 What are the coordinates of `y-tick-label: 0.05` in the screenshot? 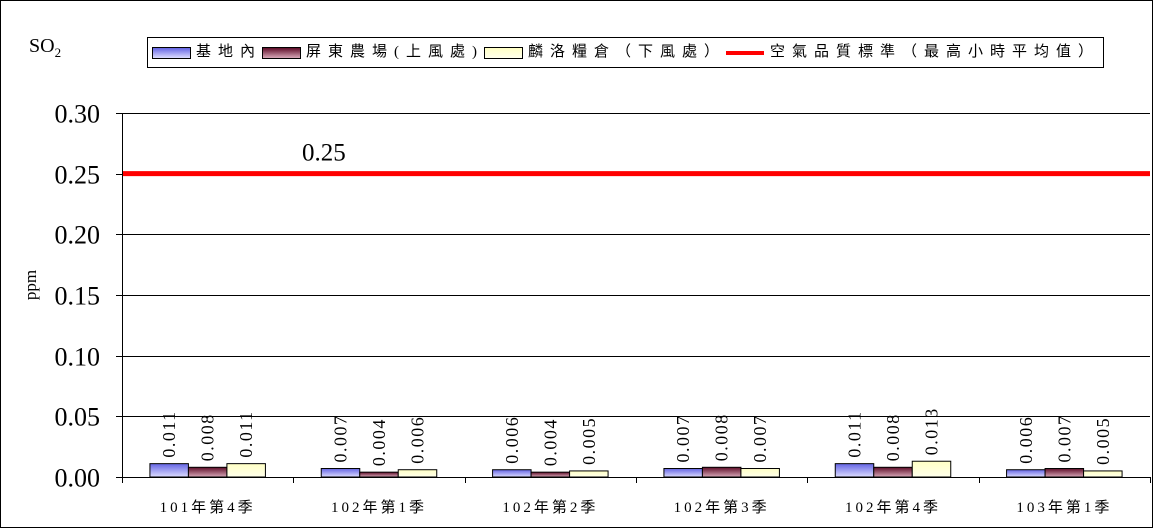 It's located at (78, 417).